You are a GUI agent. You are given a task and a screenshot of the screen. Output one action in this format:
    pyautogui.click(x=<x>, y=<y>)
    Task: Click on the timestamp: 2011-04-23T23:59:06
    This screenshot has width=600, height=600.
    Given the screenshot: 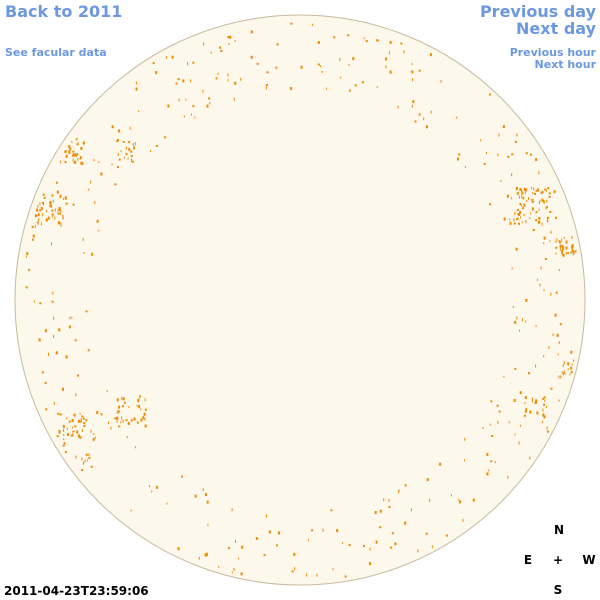 What is the action you would take?
    pyautogui.click(x=76, y=591)
    